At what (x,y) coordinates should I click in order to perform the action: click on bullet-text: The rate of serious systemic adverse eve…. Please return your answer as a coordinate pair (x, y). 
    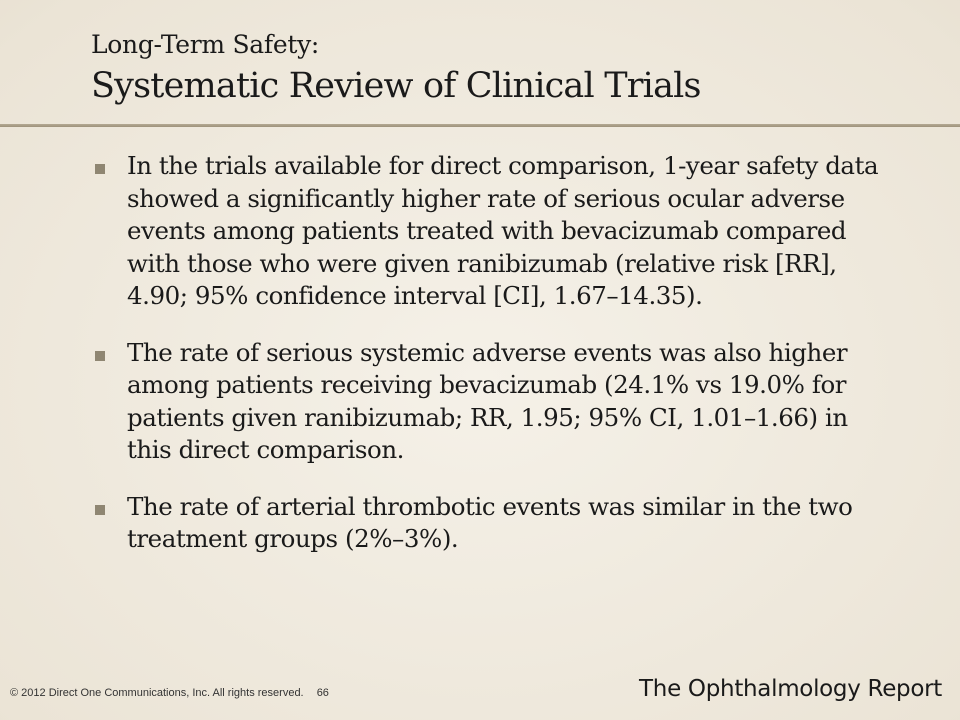
    Looking at the image, I should click on (487, 401).